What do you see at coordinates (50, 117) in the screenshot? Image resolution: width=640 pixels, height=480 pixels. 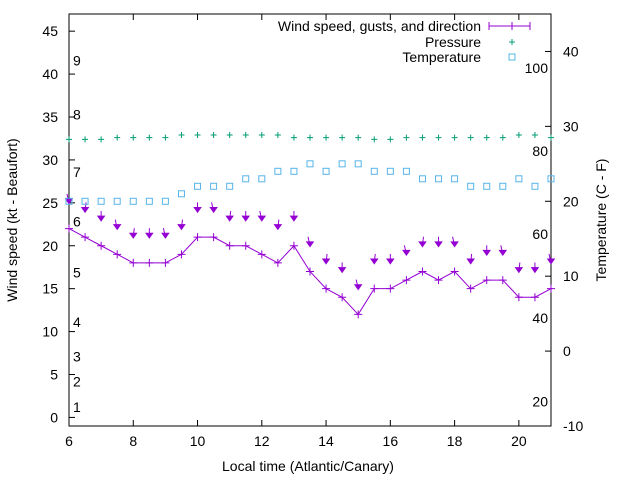 I see `left-tick-label: 35` at bounding box center [50, 117].